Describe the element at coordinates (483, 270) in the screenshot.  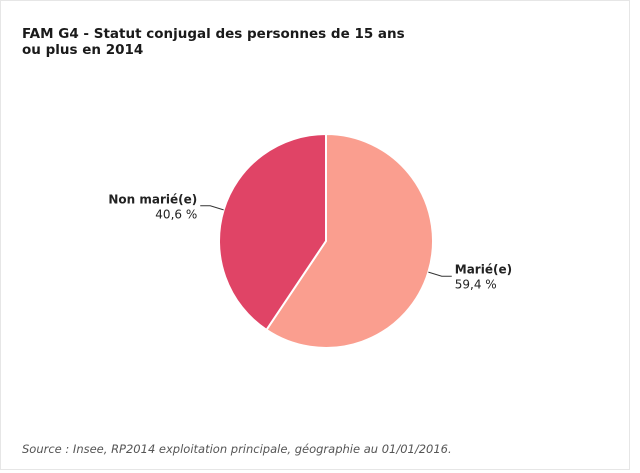
I see `slice-label: Marié(e)` at that location.